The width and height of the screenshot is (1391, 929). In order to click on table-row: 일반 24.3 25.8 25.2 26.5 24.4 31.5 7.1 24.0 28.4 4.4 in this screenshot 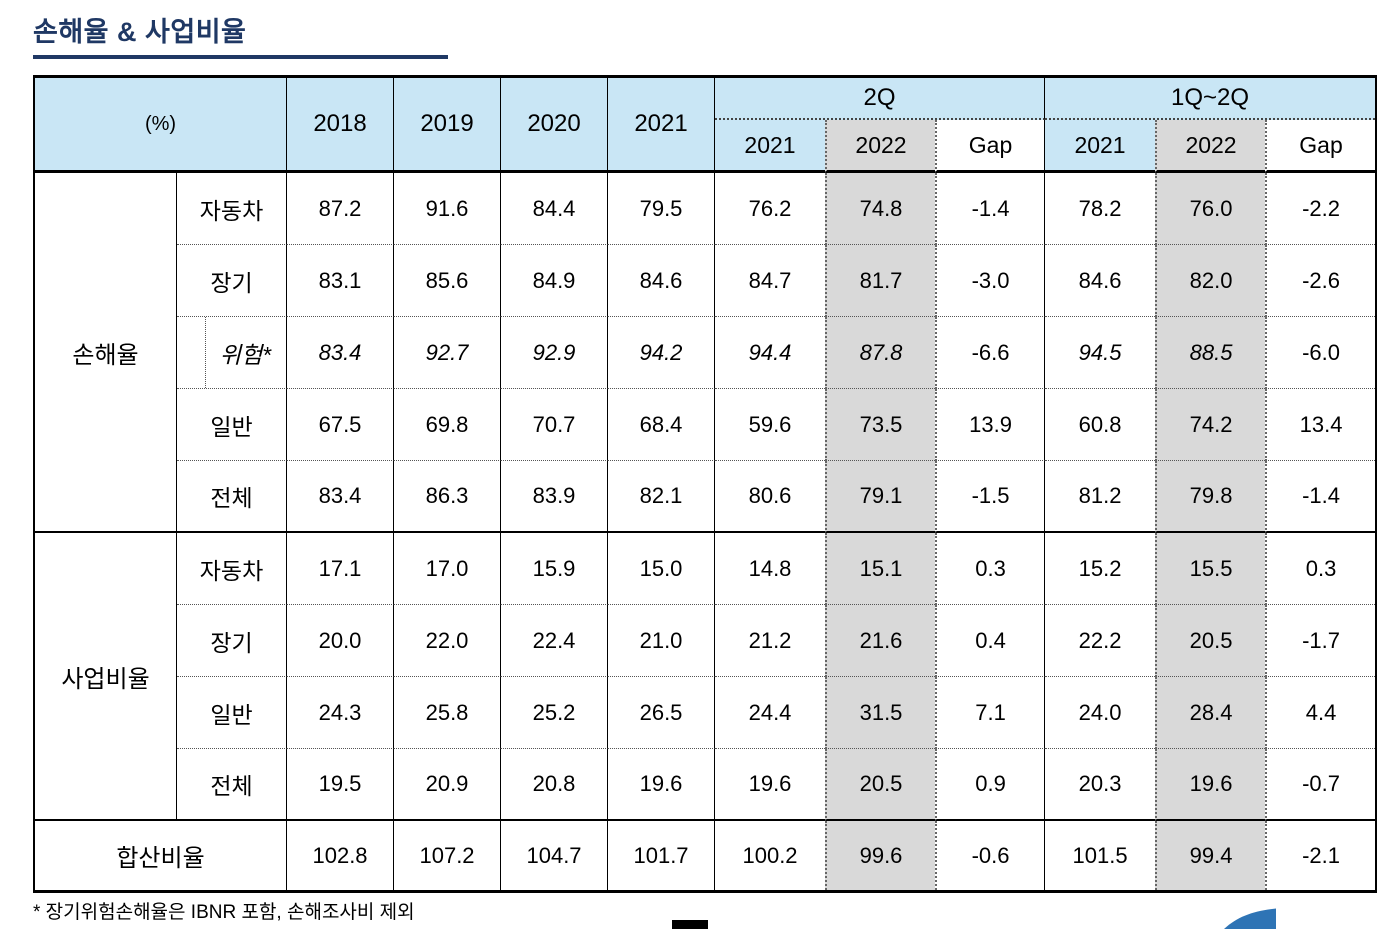, I will do `click(705, 713)`.